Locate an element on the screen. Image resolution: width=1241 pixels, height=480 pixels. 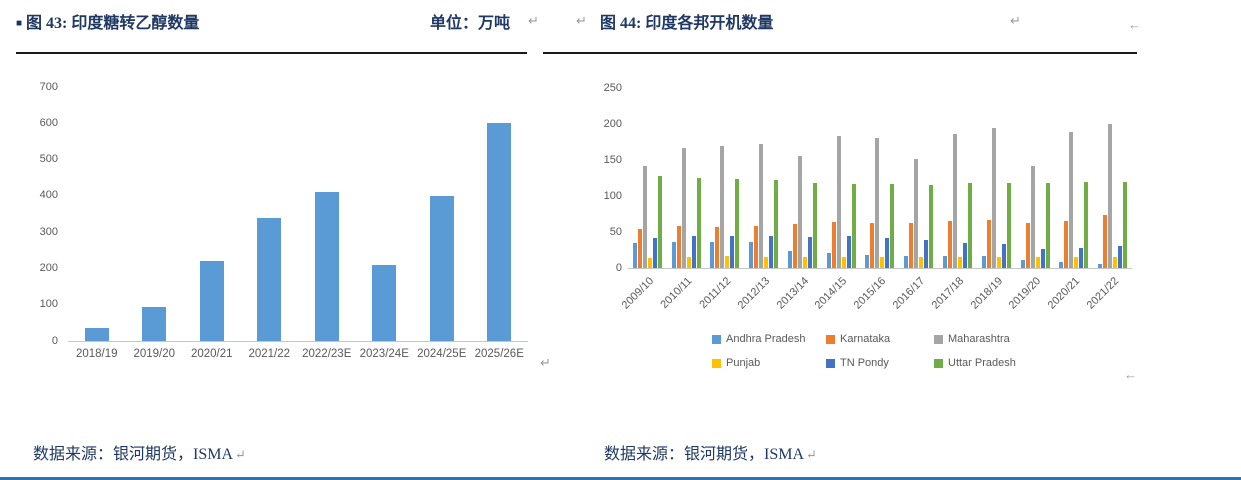
y-tick-600: 600 is located at coordinates (48, 122).